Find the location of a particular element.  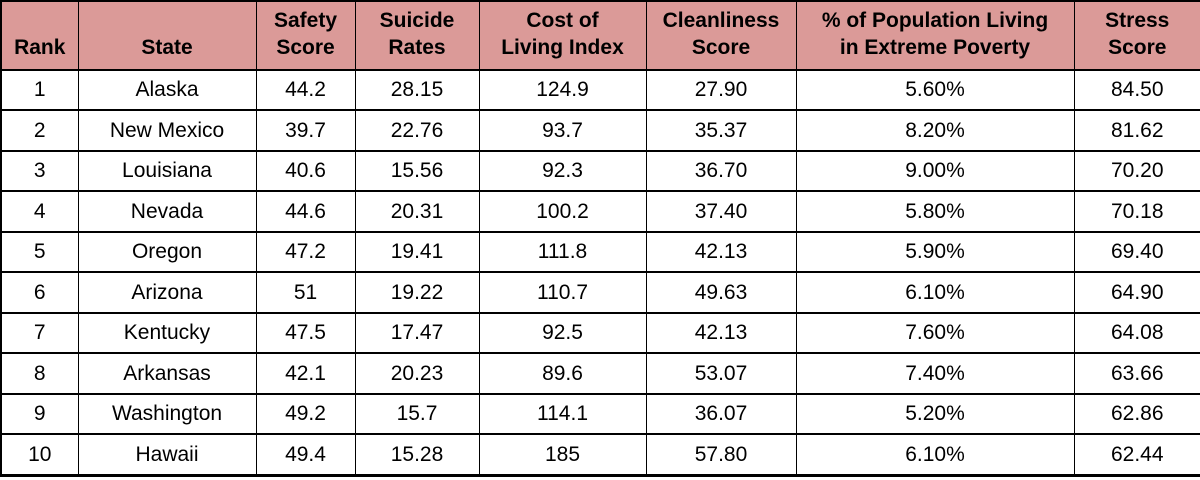

table-row: 2 New Mexico 39.7 22.76 93.7 35.37 8.20% 81.62 is located at coordinates (600, 130).